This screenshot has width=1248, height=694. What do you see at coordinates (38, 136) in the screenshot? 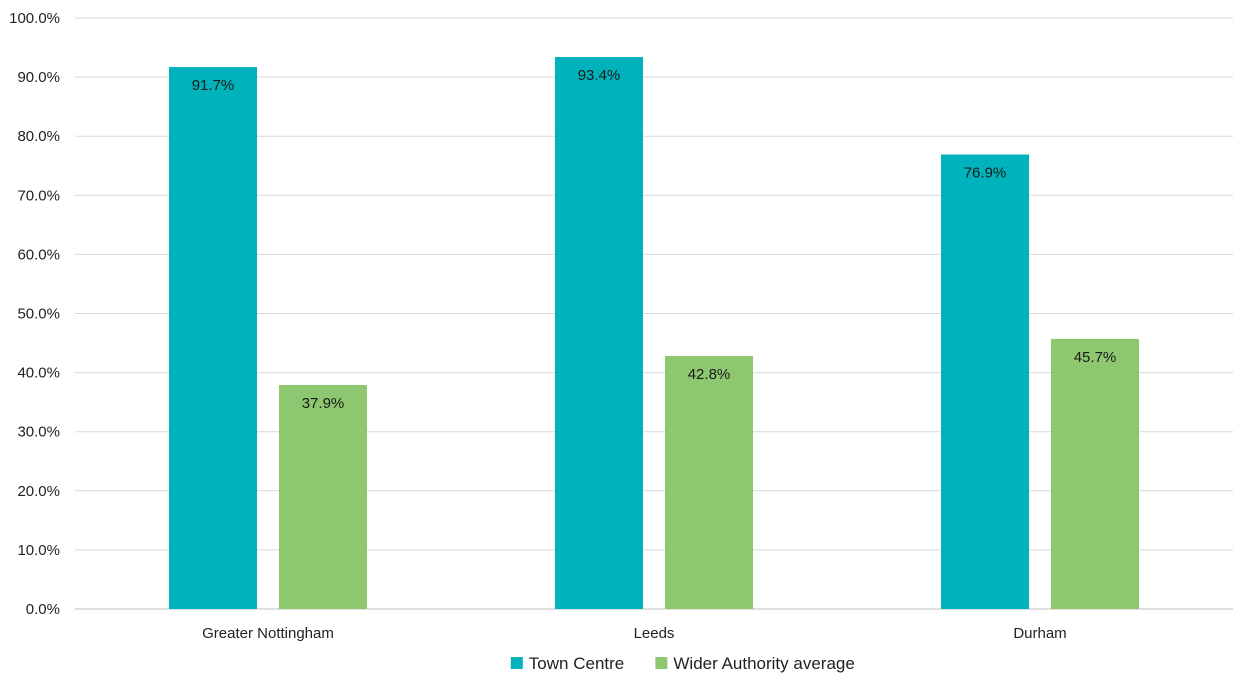
I see `y-tick-label: 80.0%` at bounding box center [38, 136].